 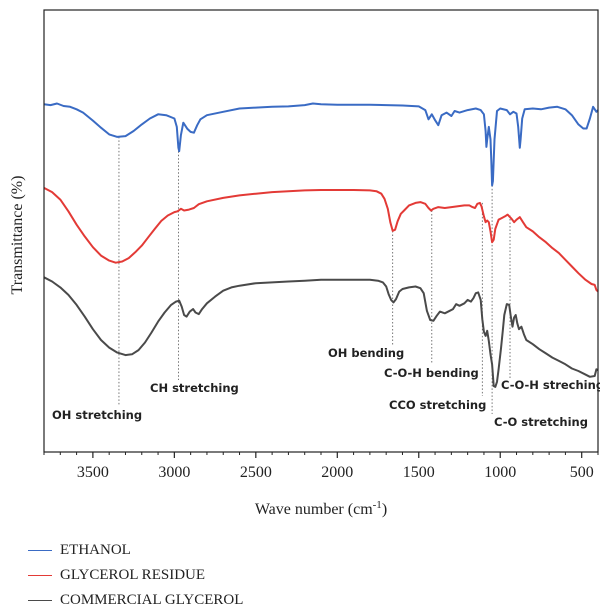 What do you see at coordinates (95, 550) in the screenshot?
I see `legend-label-ethanol: ETHANOL` at bounding box center [95, 550].